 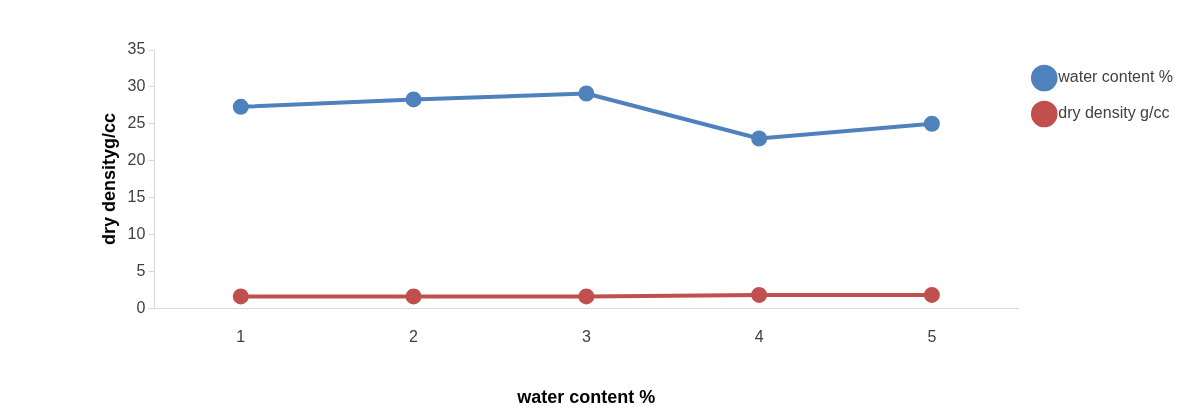 What do you see at coordinates (141, 270) in the screenshot?
I see `y-tick-label: 5` at bounding box center [141, 270].